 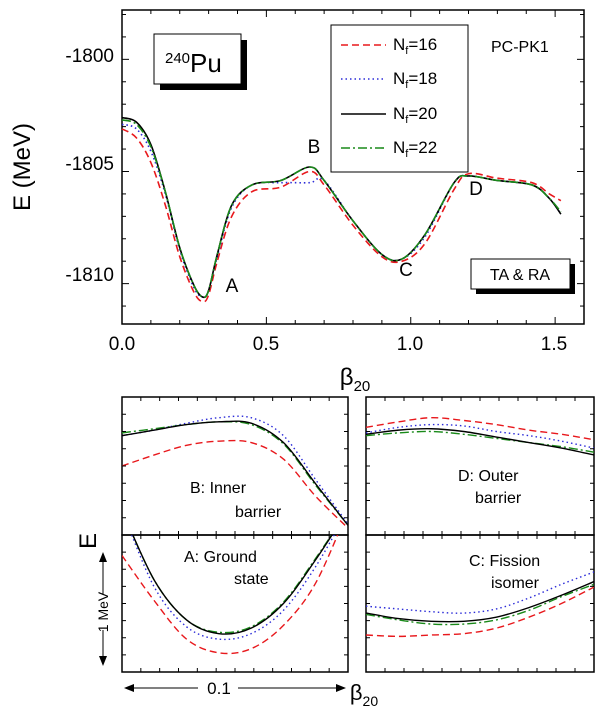 What do you see at coordinates (520, 47) in the screenshot?
I see `model-label: PC-PK1` at bounding box center [520, 47].